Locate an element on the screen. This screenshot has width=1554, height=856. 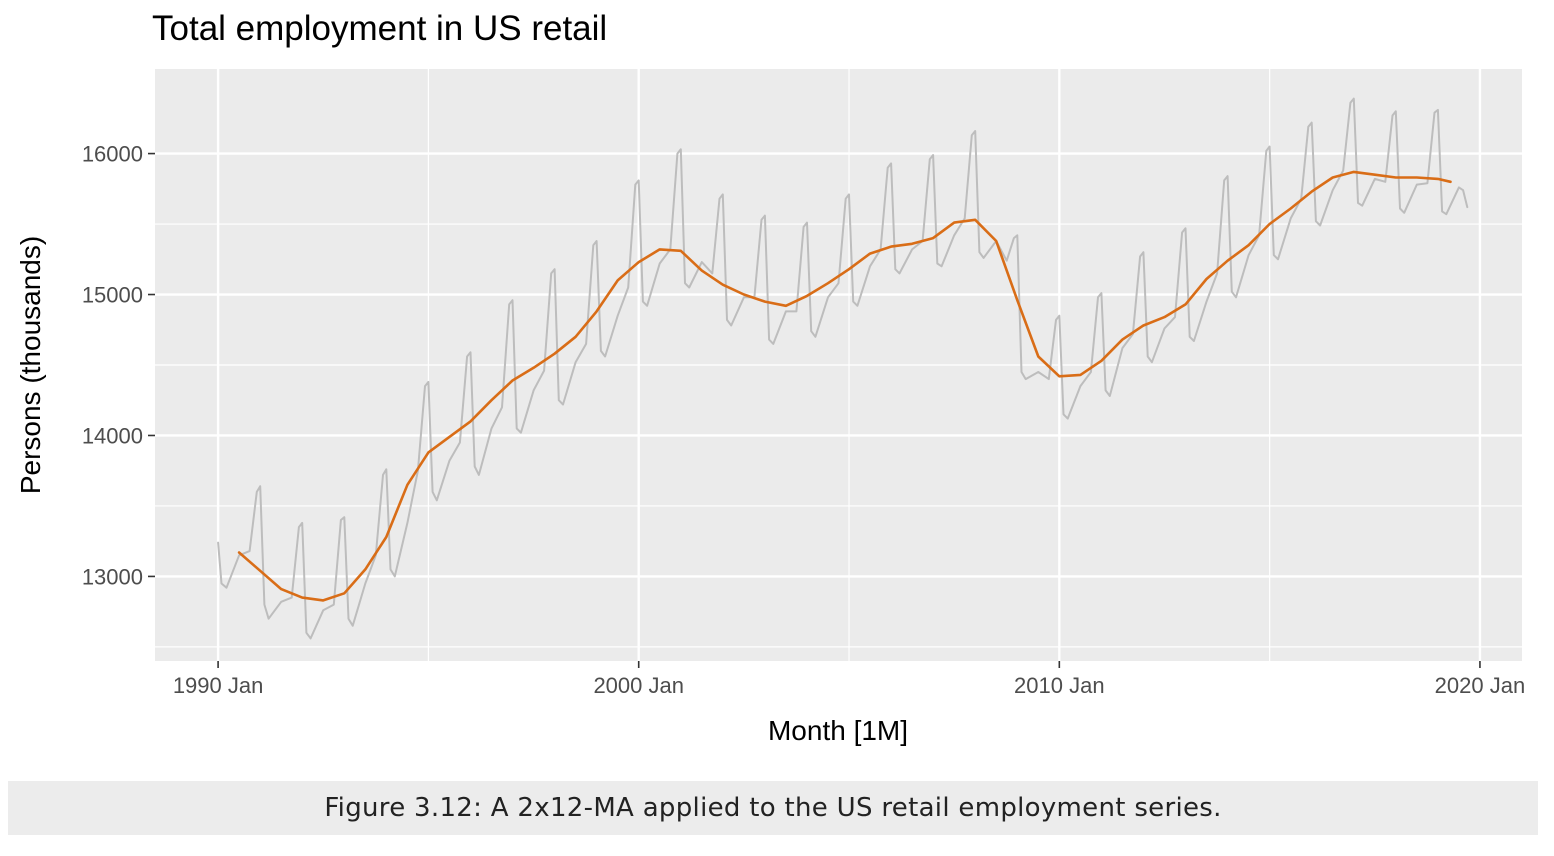
y-axis-label: Persons (thousands) is located at coordinates (30, 365).